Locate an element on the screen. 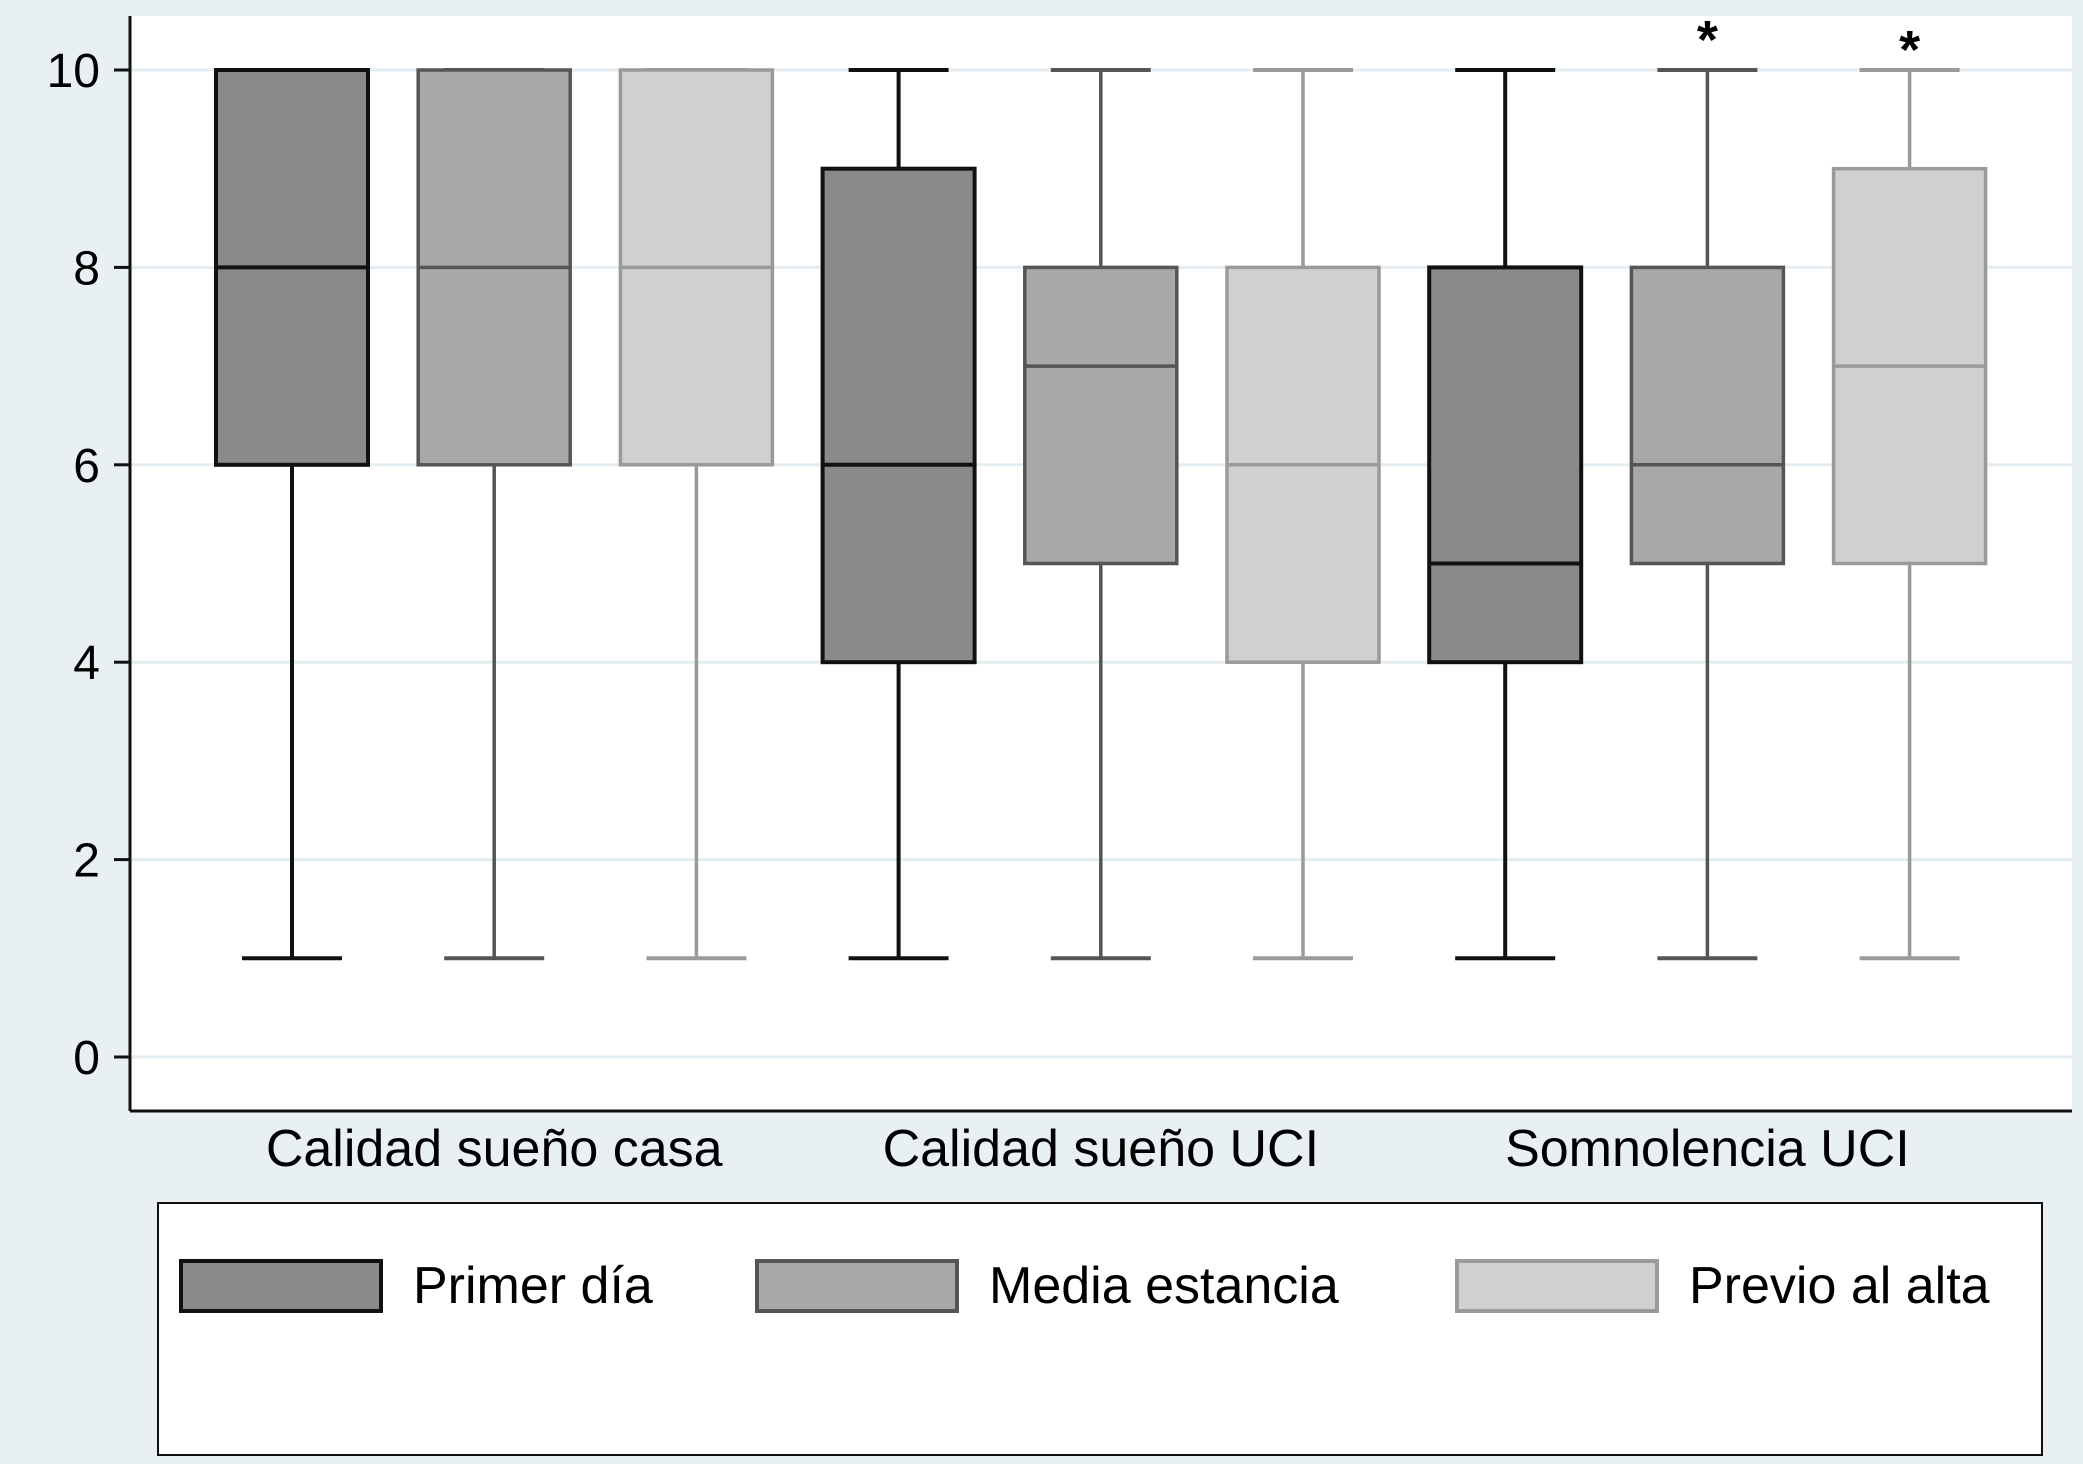  y-tick-label: 6 is located at coordinates (86, 466).